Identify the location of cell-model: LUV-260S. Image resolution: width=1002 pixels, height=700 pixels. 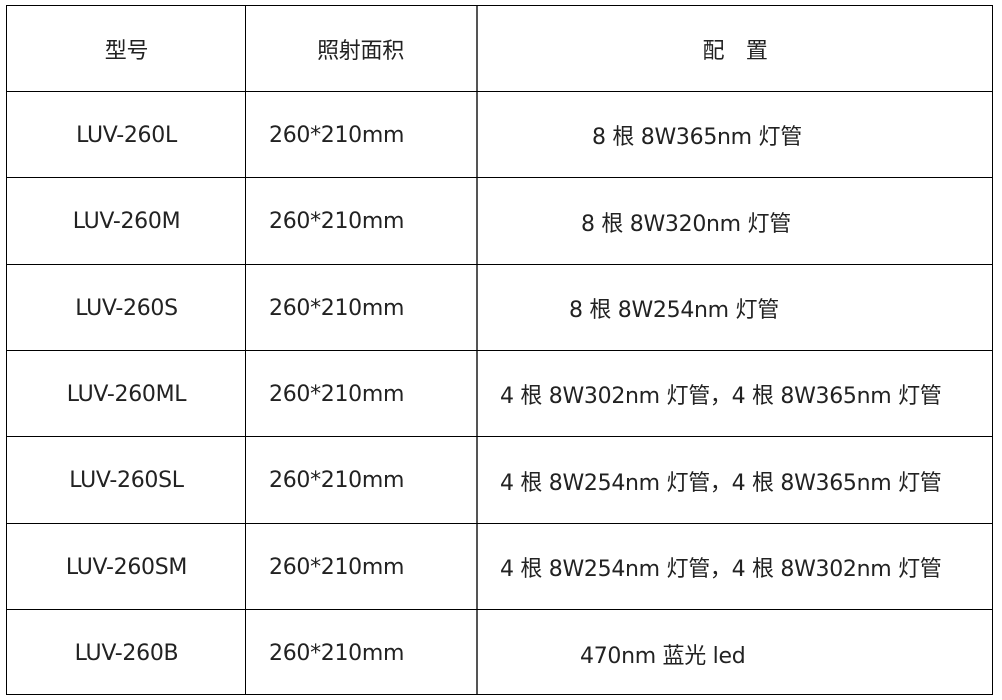
(126, 308).